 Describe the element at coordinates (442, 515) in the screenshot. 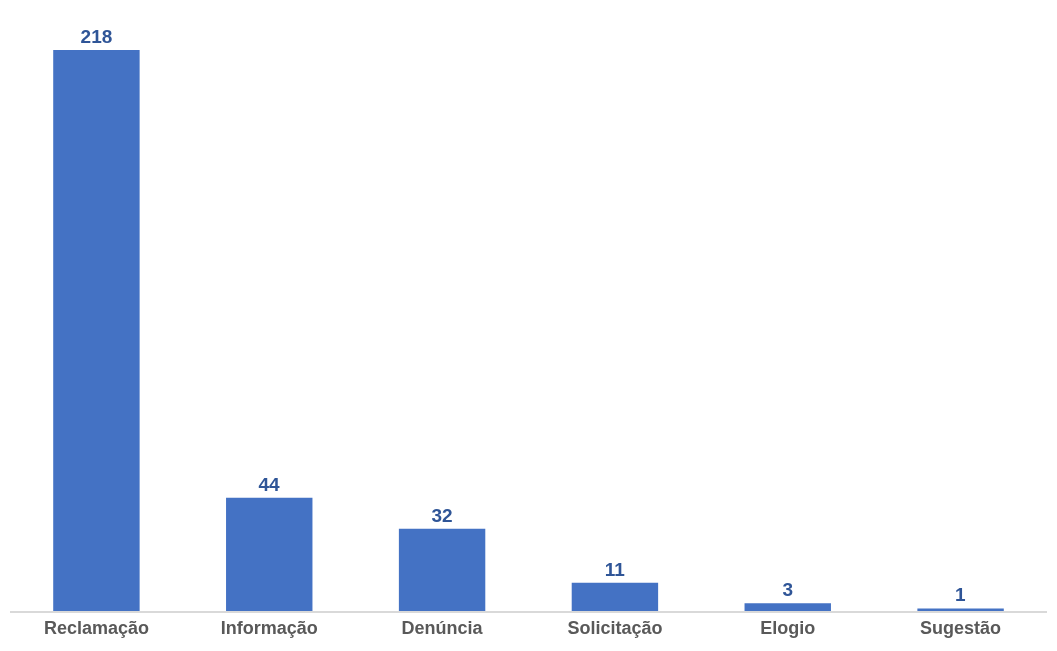

I see `data-label: 32` at that location.